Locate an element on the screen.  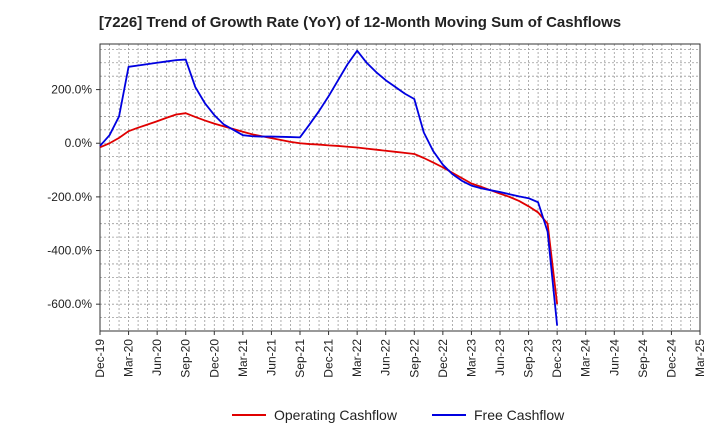
x-tick-label: Mar-25 is located at coordinates (700, 358).